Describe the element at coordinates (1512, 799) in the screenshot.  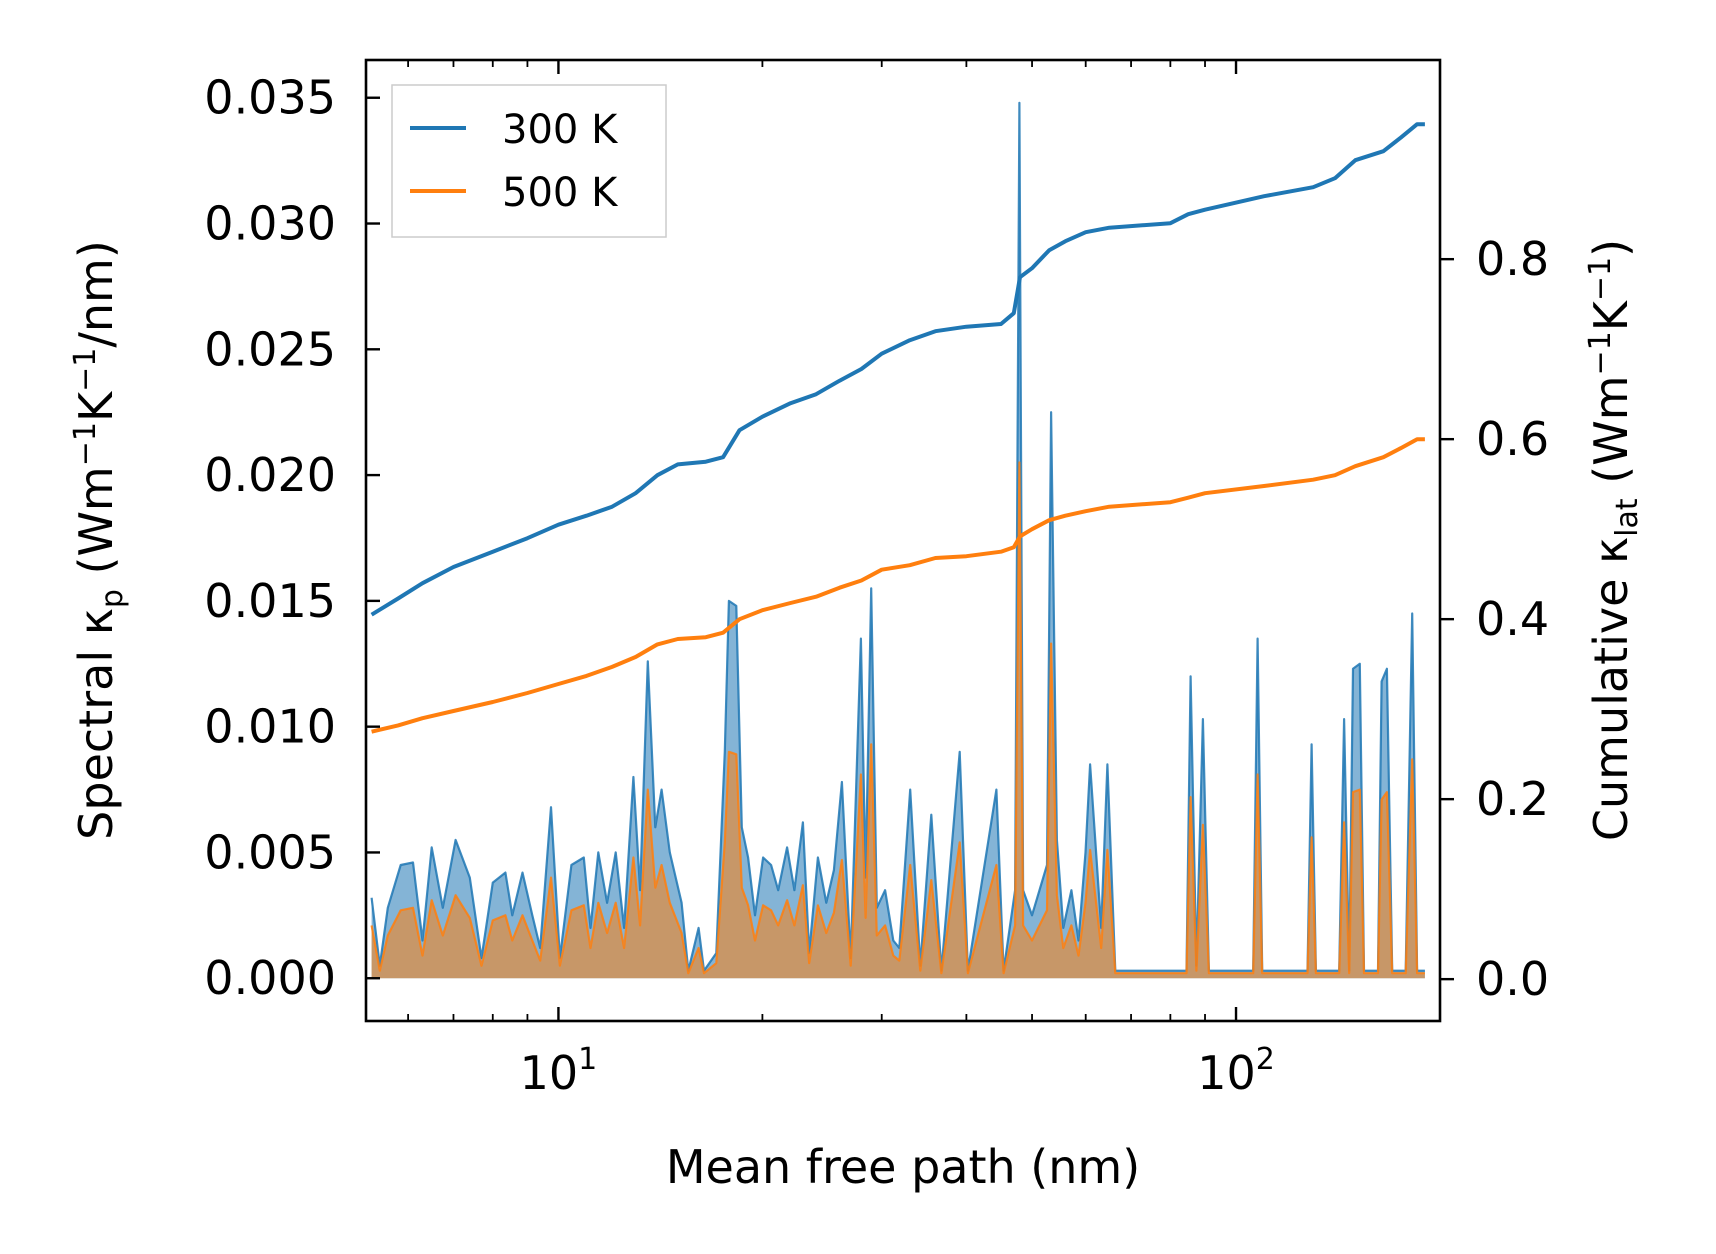
I see `right-axis-tick-label: 0.2` at that location.